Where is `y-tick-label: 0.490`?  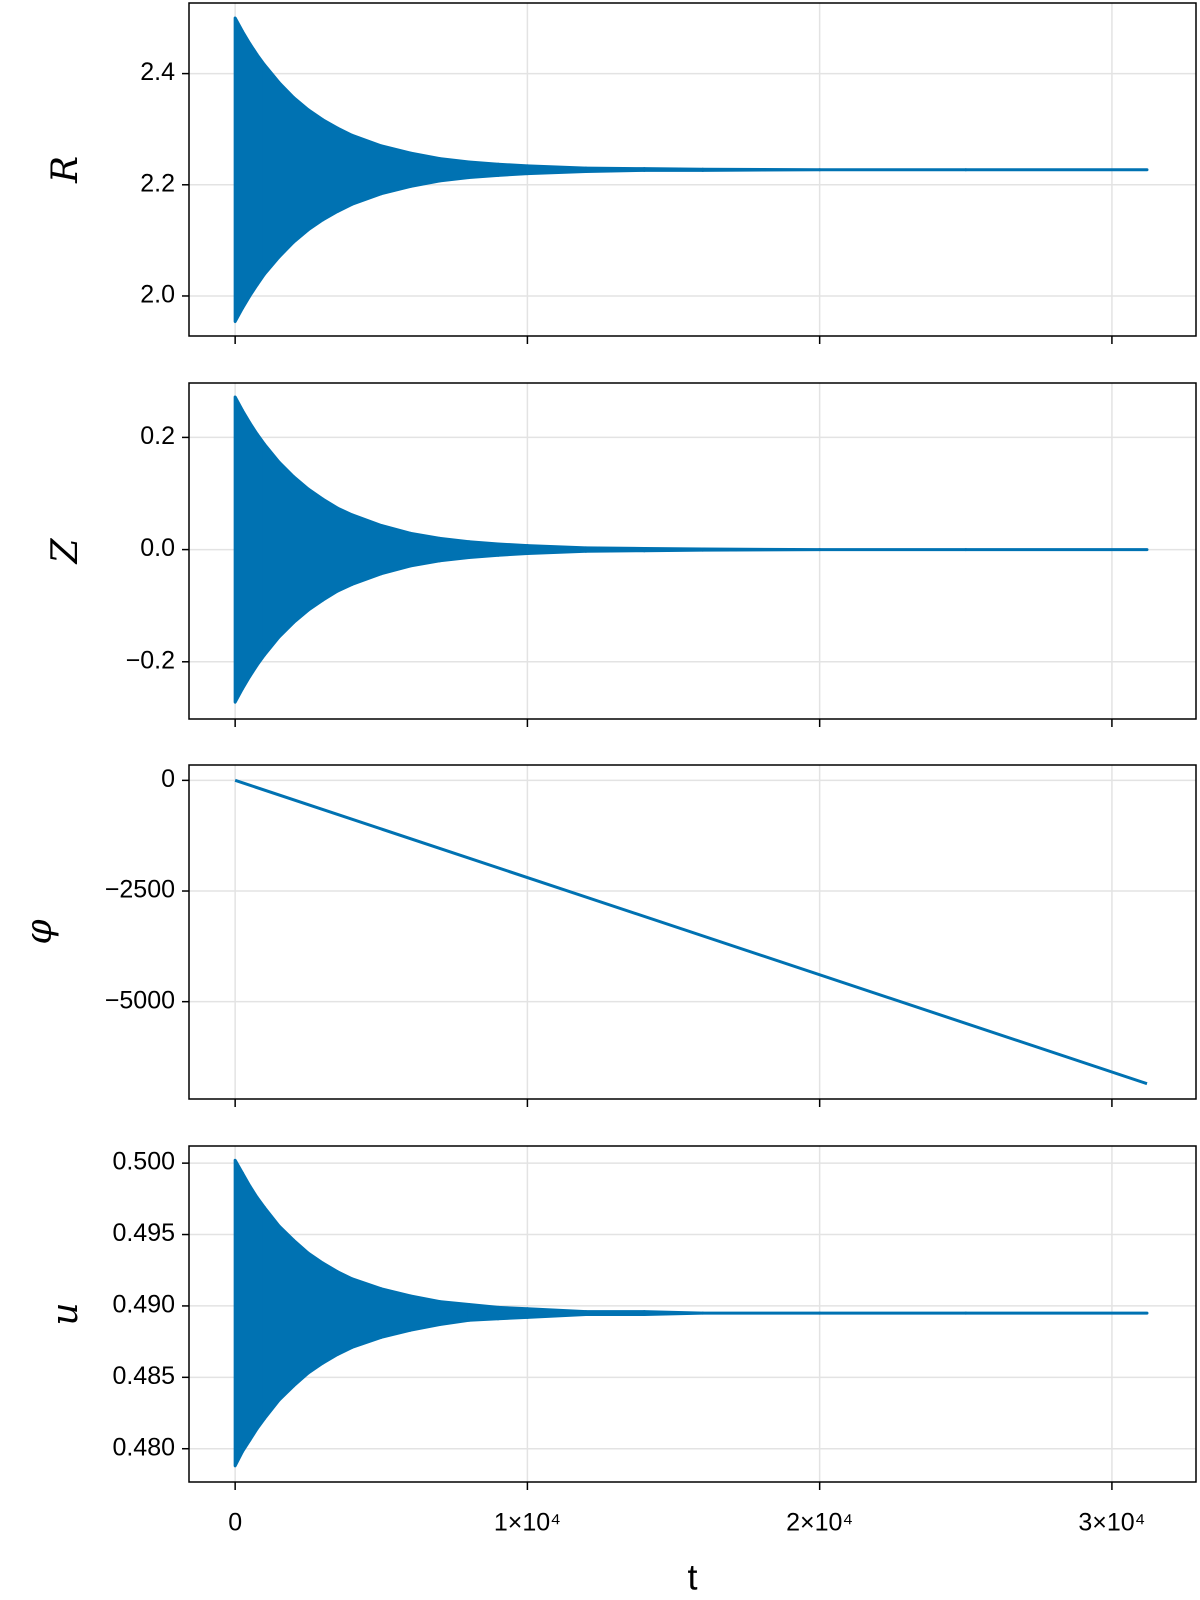 y-tick-label: 0.490 is located at coordinates (143, 1305).